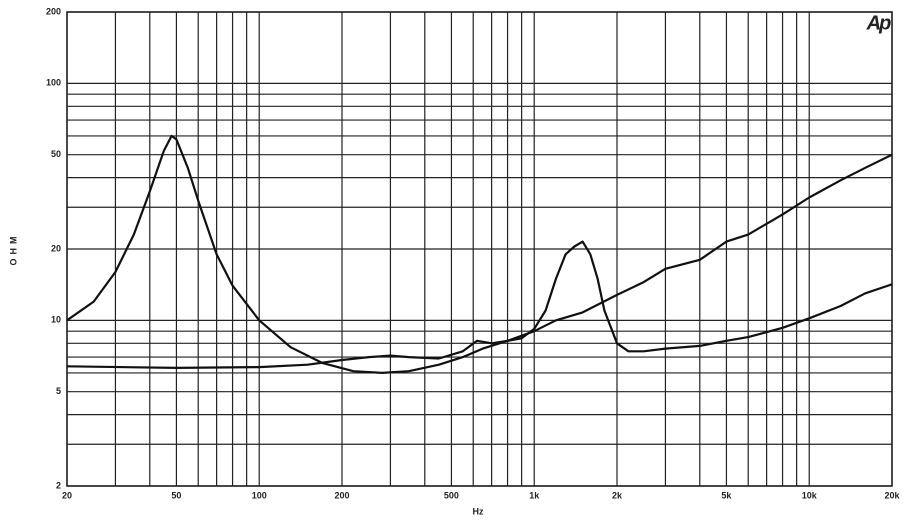 The height and width of the screenshot is (521, 906). I want to click on x-tick-label: 20, so click(67, 495).